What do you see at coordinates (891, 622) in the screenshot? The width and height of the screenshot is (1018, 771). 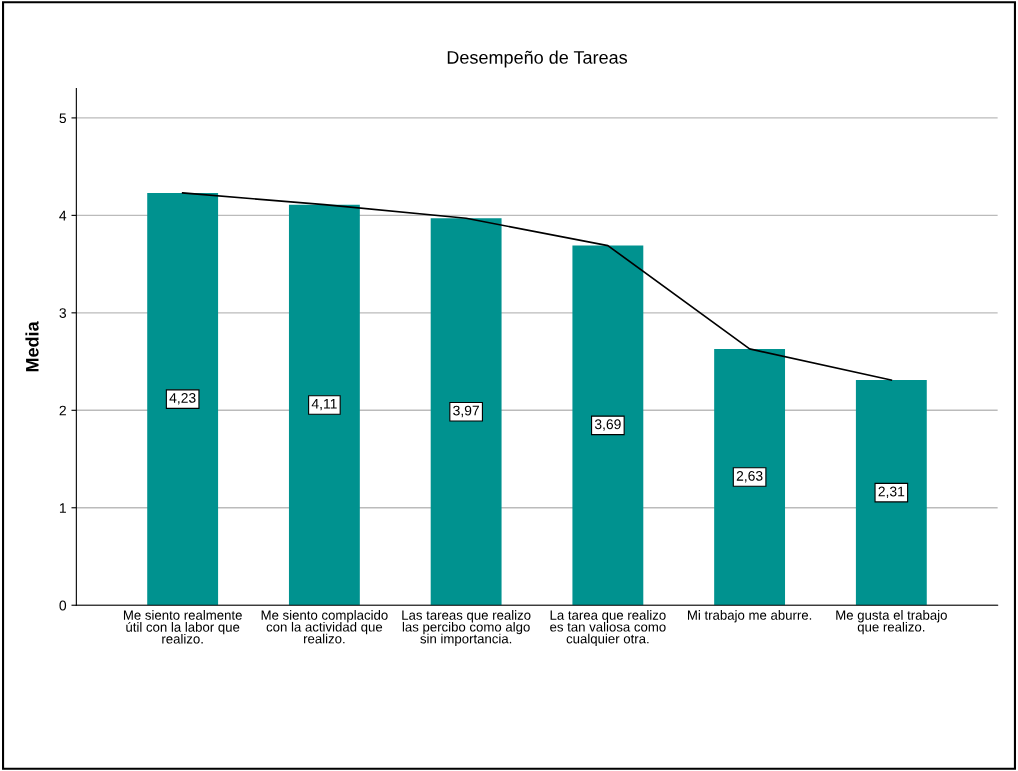 I see `x-tick-label: Me gusta el trabajo que realizo.` at bounding box center [891, 622].